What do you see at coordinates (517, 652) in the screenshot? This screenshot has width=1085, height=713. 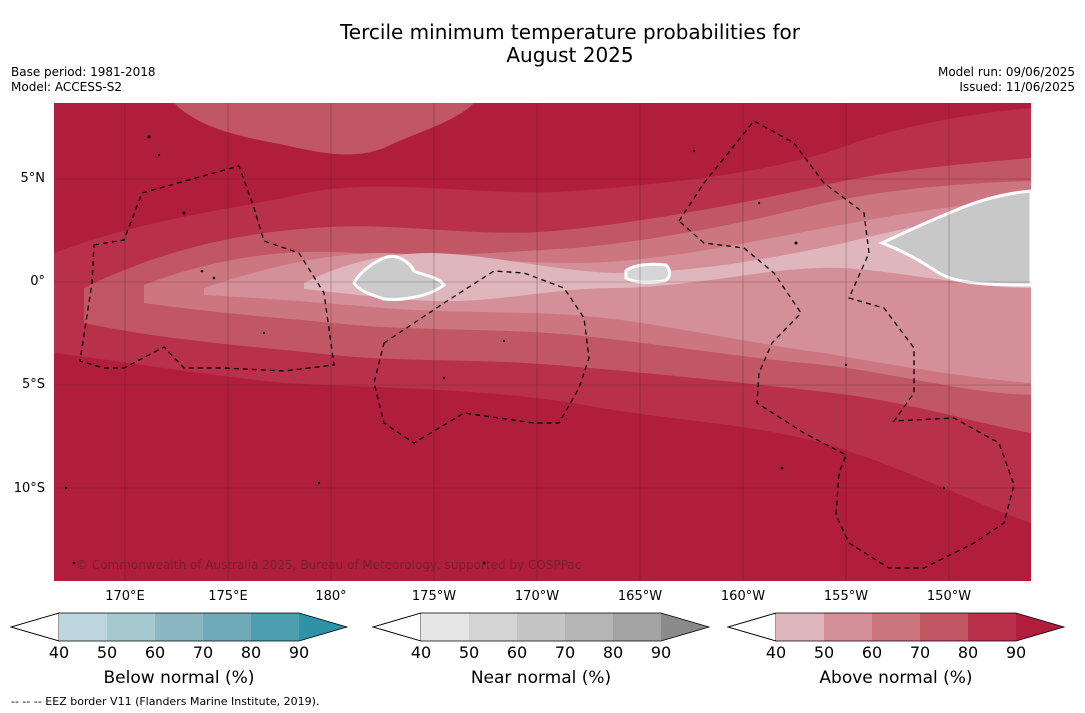 I see `cb-near-tick-60: 60` at bounding box center [517, 652].